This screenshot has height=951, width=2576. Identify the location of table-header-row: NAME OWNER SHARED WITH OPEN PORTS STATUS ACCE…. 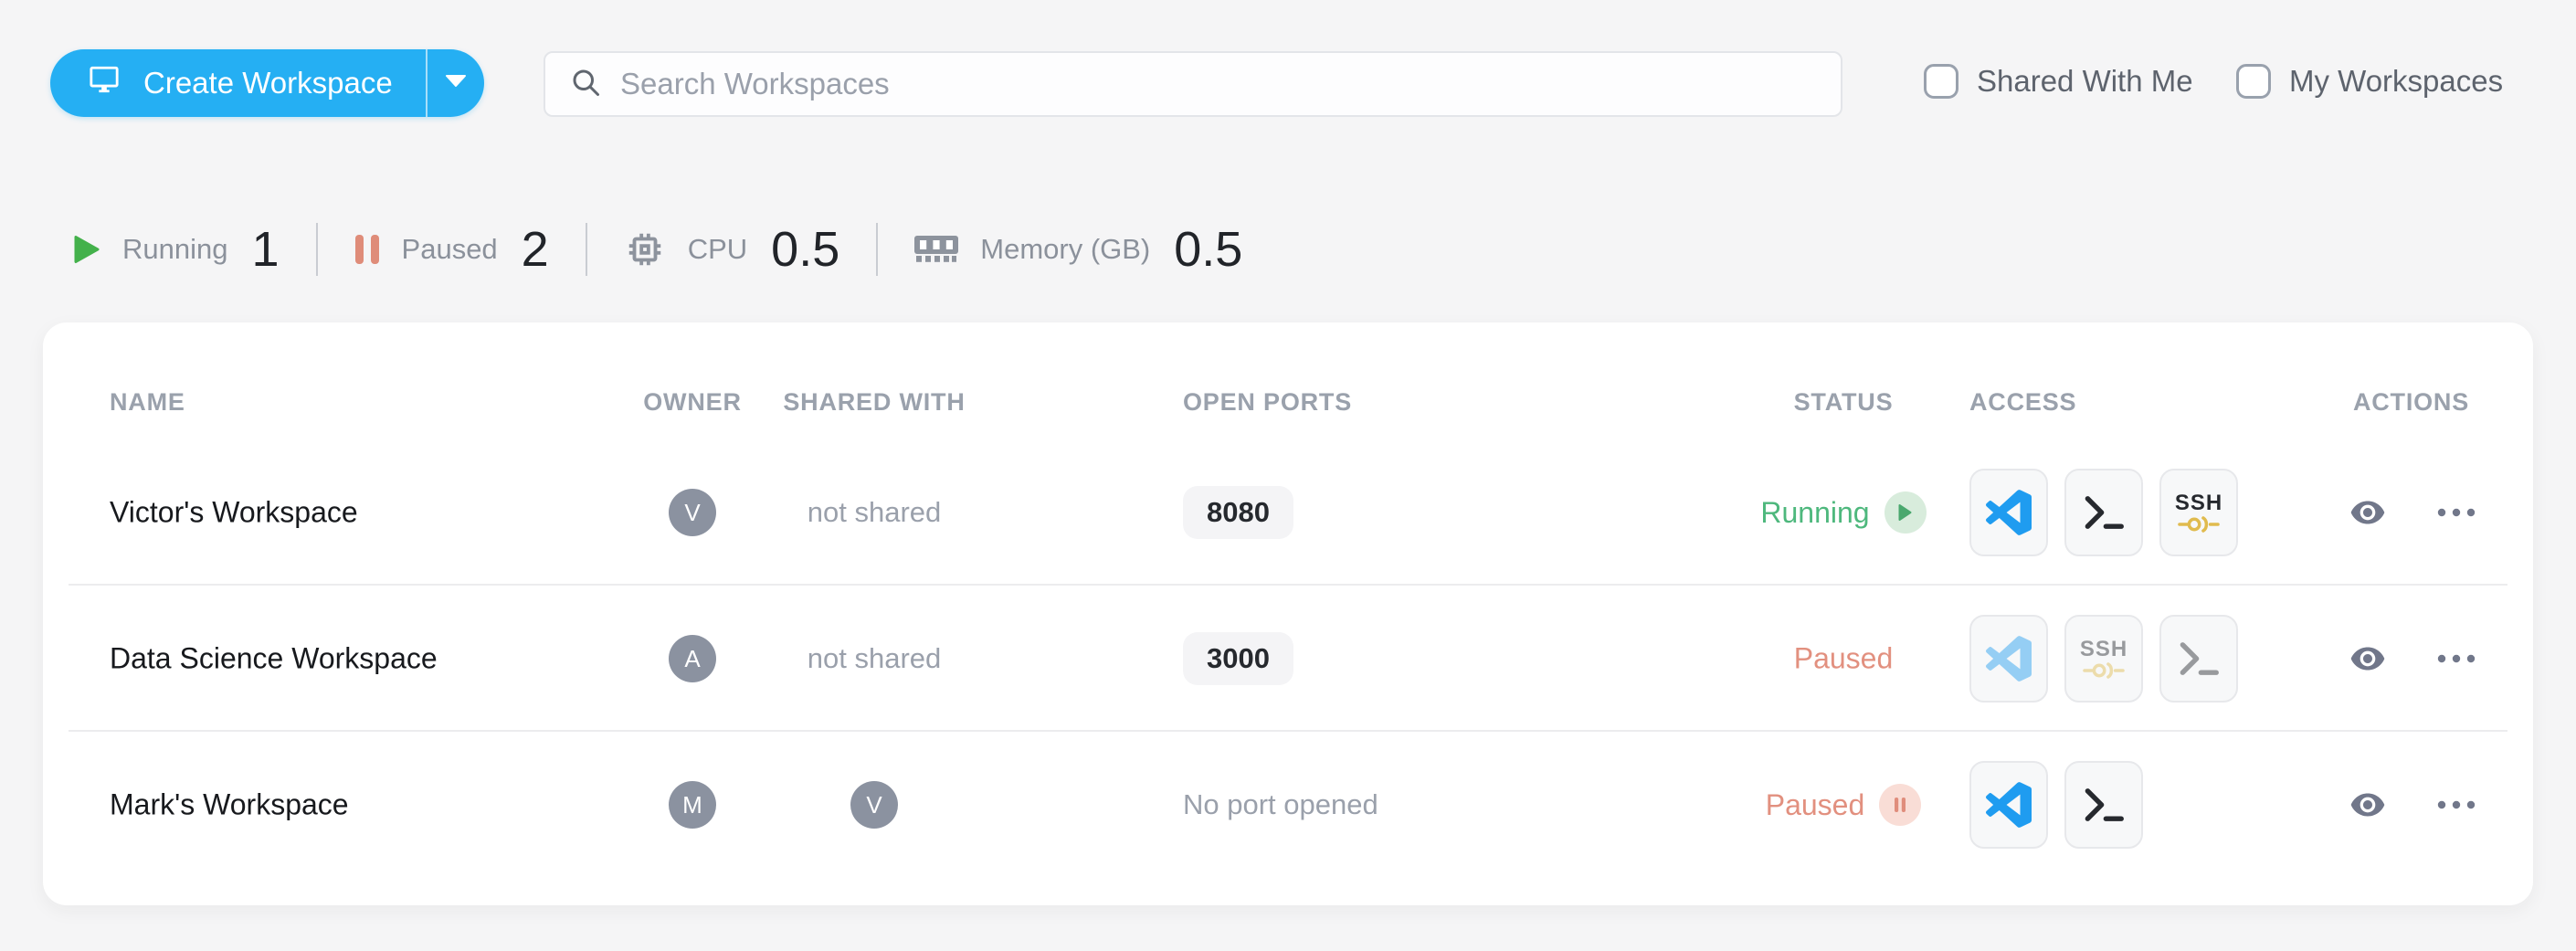
(1288, 406).